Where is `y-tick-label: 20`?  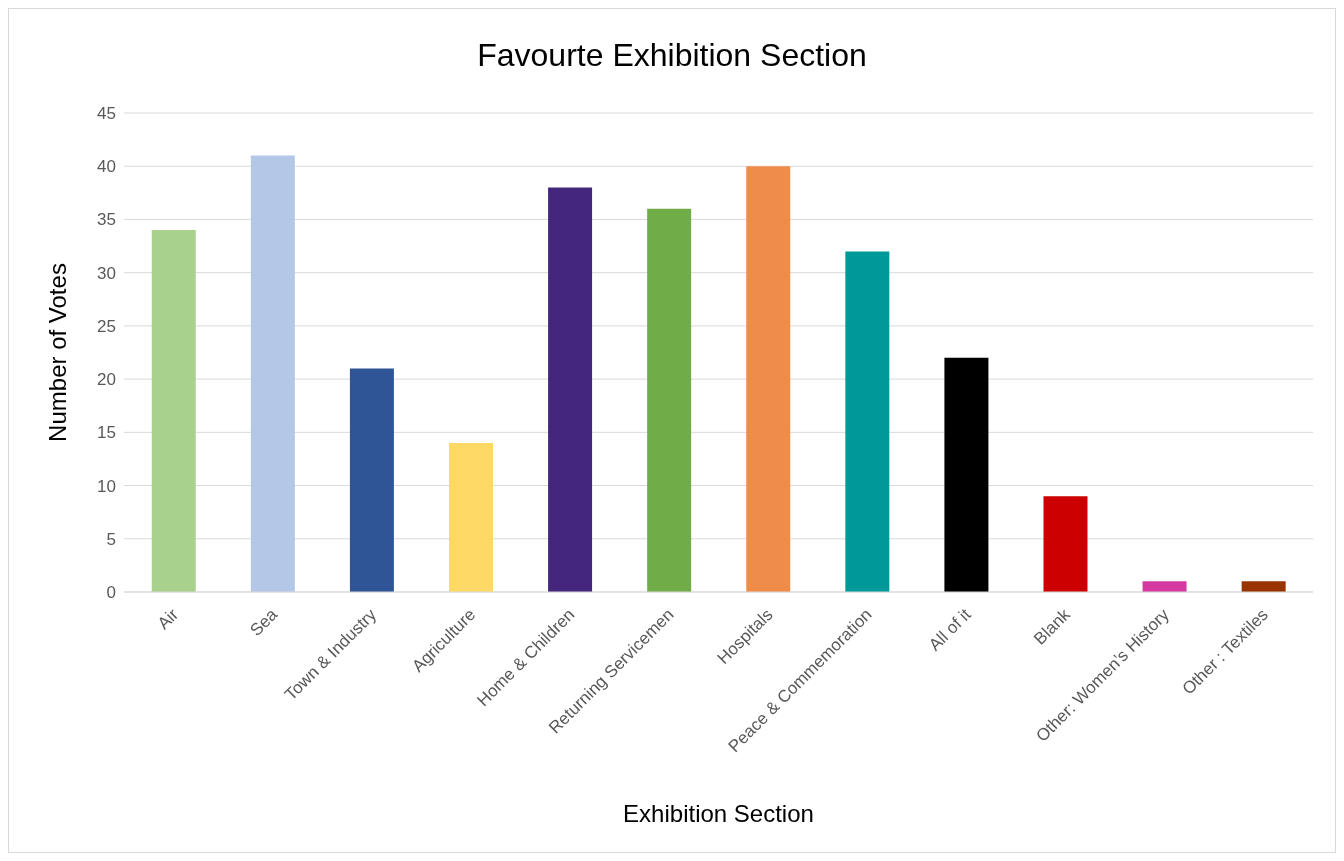
y-tick-label: 20 is located at coordinates (106, 380).